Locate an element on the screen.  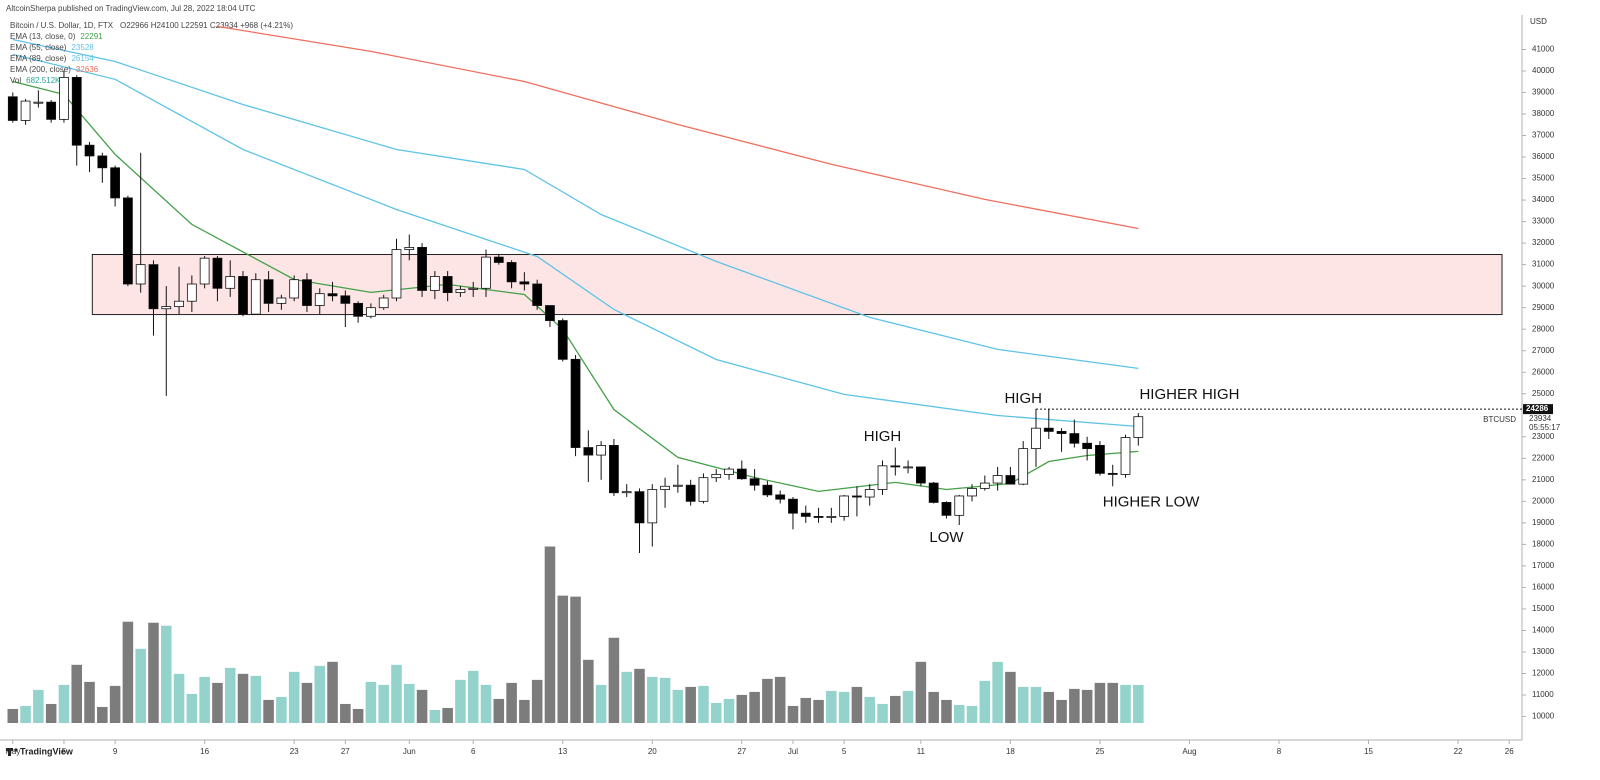
y-tick-label: 14000 is located at coordinates (1543, 630).